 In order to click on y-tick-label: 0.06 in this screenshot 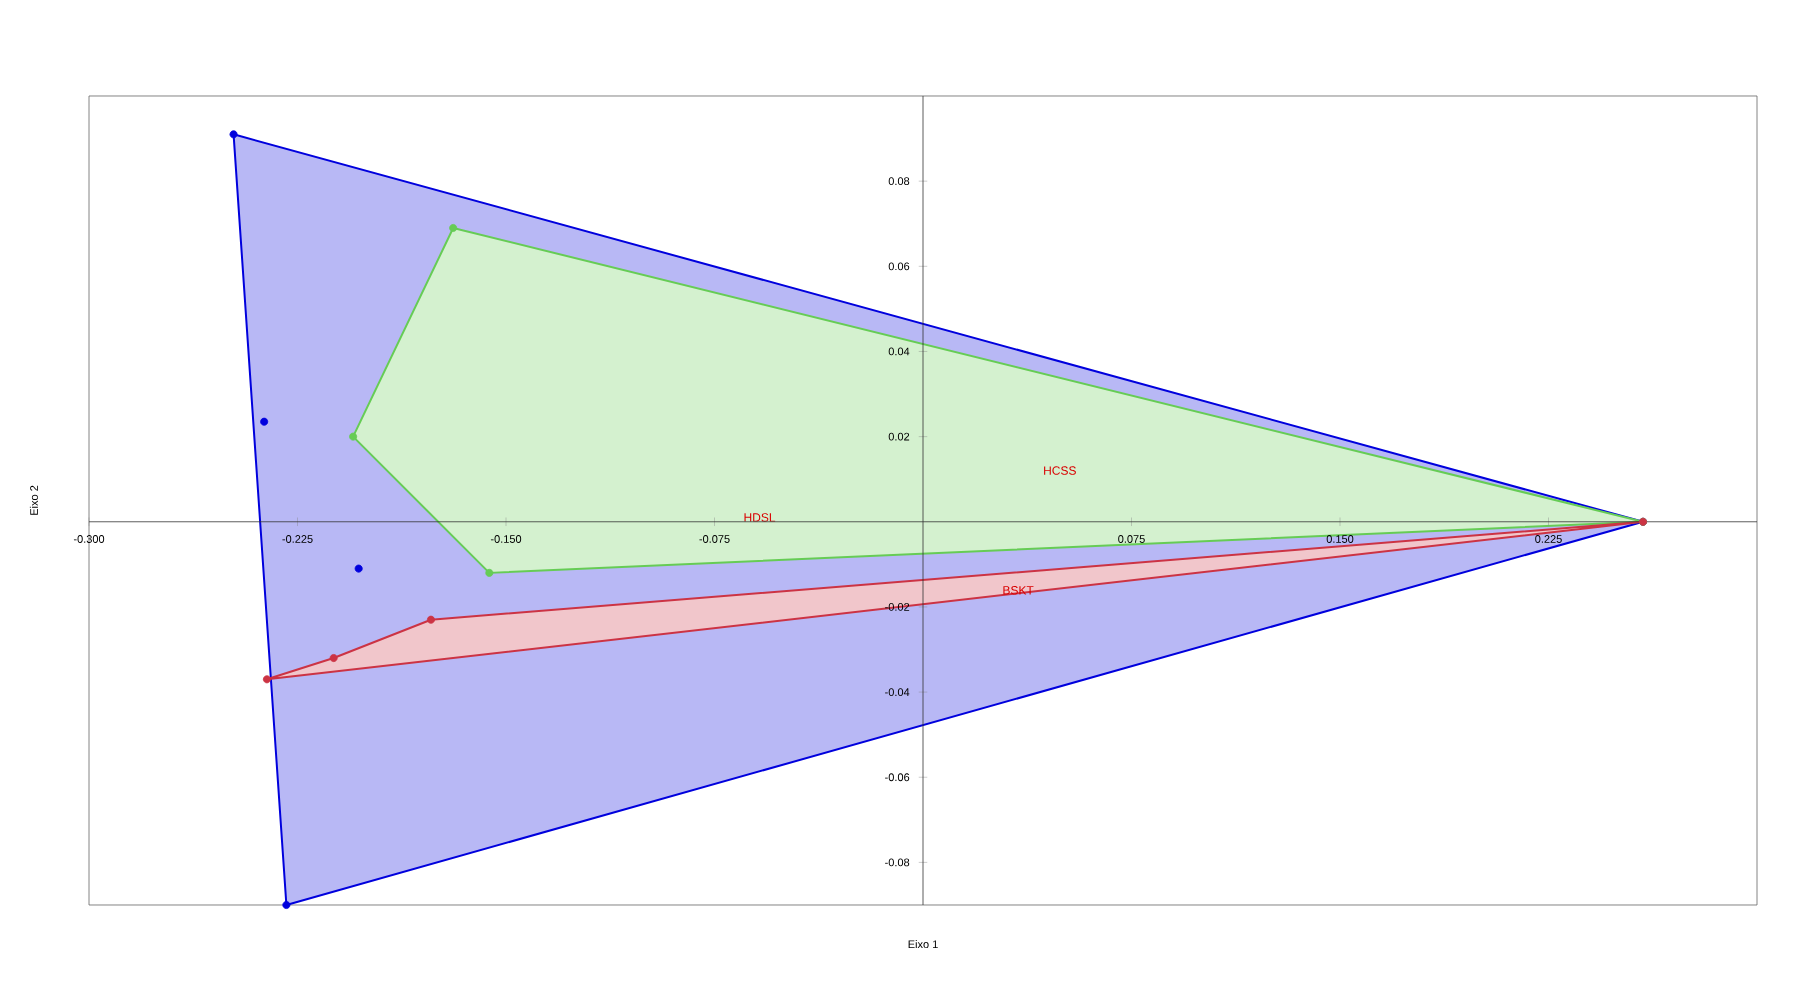, I will do `click(899, 266)`.